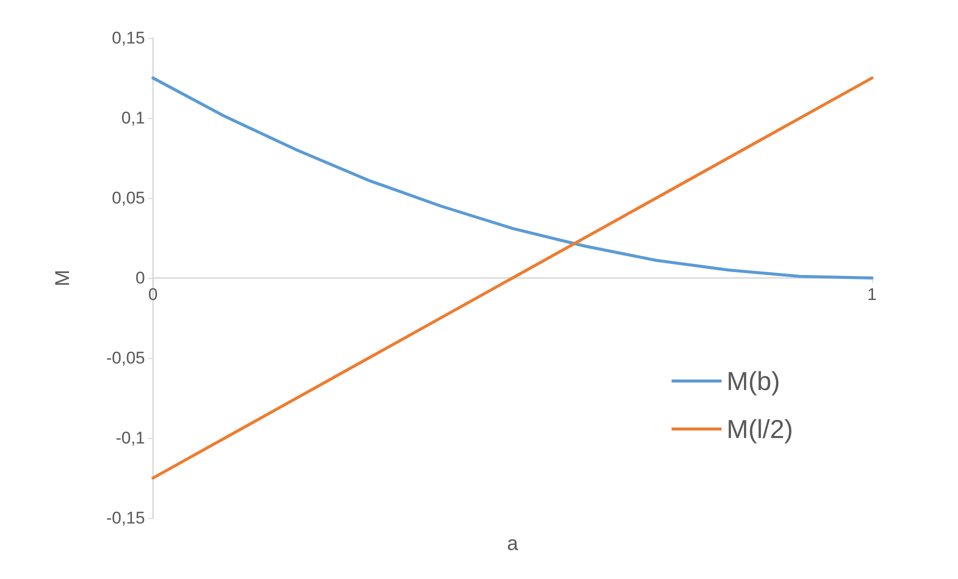 The height and width of the screenshot is (579, 958). Describe the element at coordinates (753, 381) in the screenshot. I see `legend-label: M(b)` at that location.